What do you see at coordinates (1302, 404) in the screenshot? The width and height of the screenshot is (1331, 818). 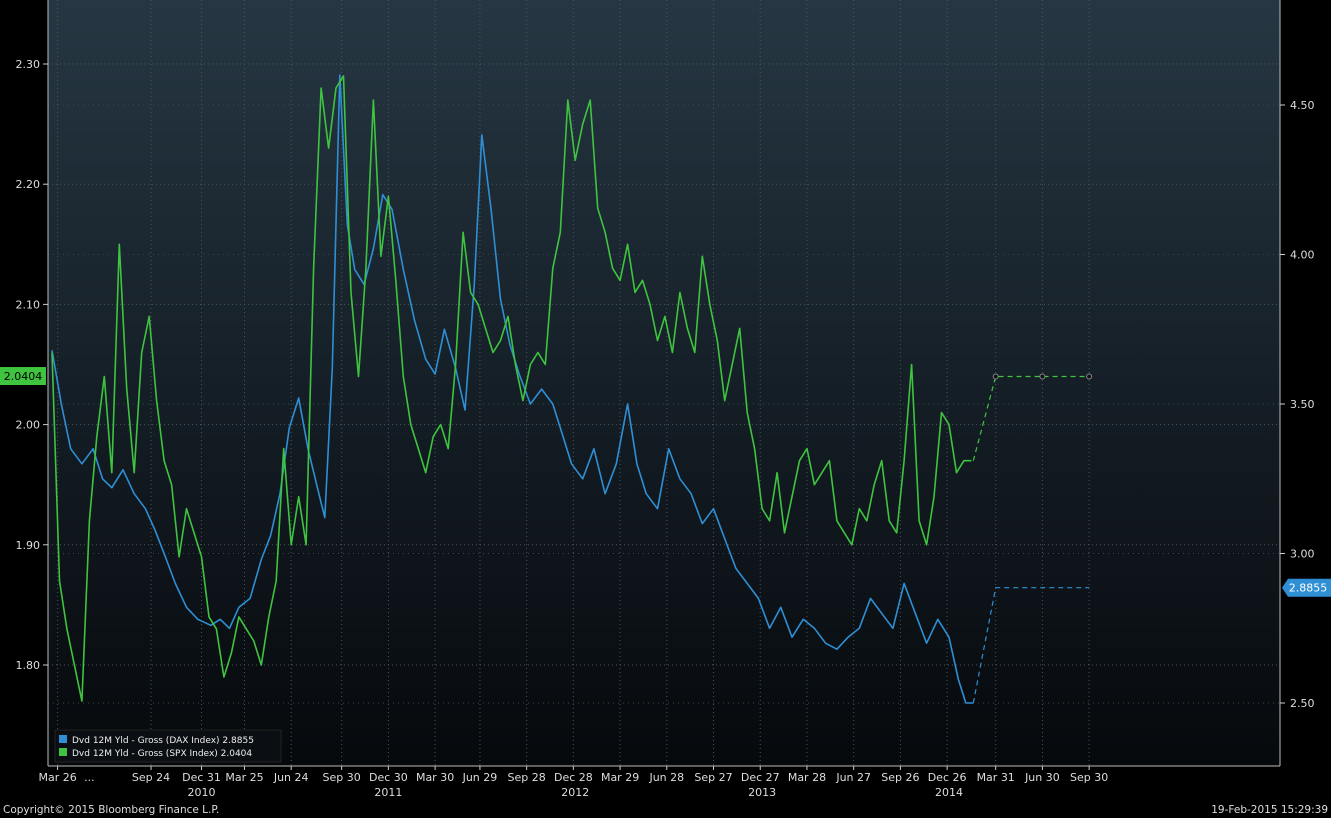 I see `right-tick-label: 3.50` at bounding box center [1302, 404].